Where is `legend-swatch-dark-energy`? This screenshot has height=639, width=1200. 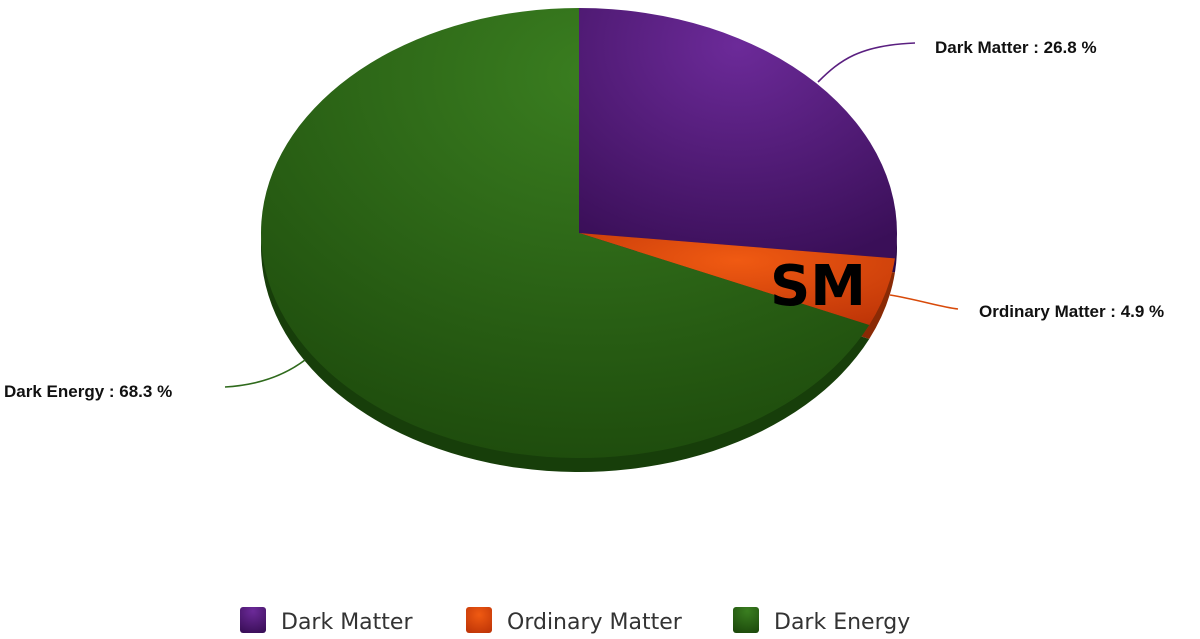 legend-swatch-dark-energy is located at coordinates (746, 620).